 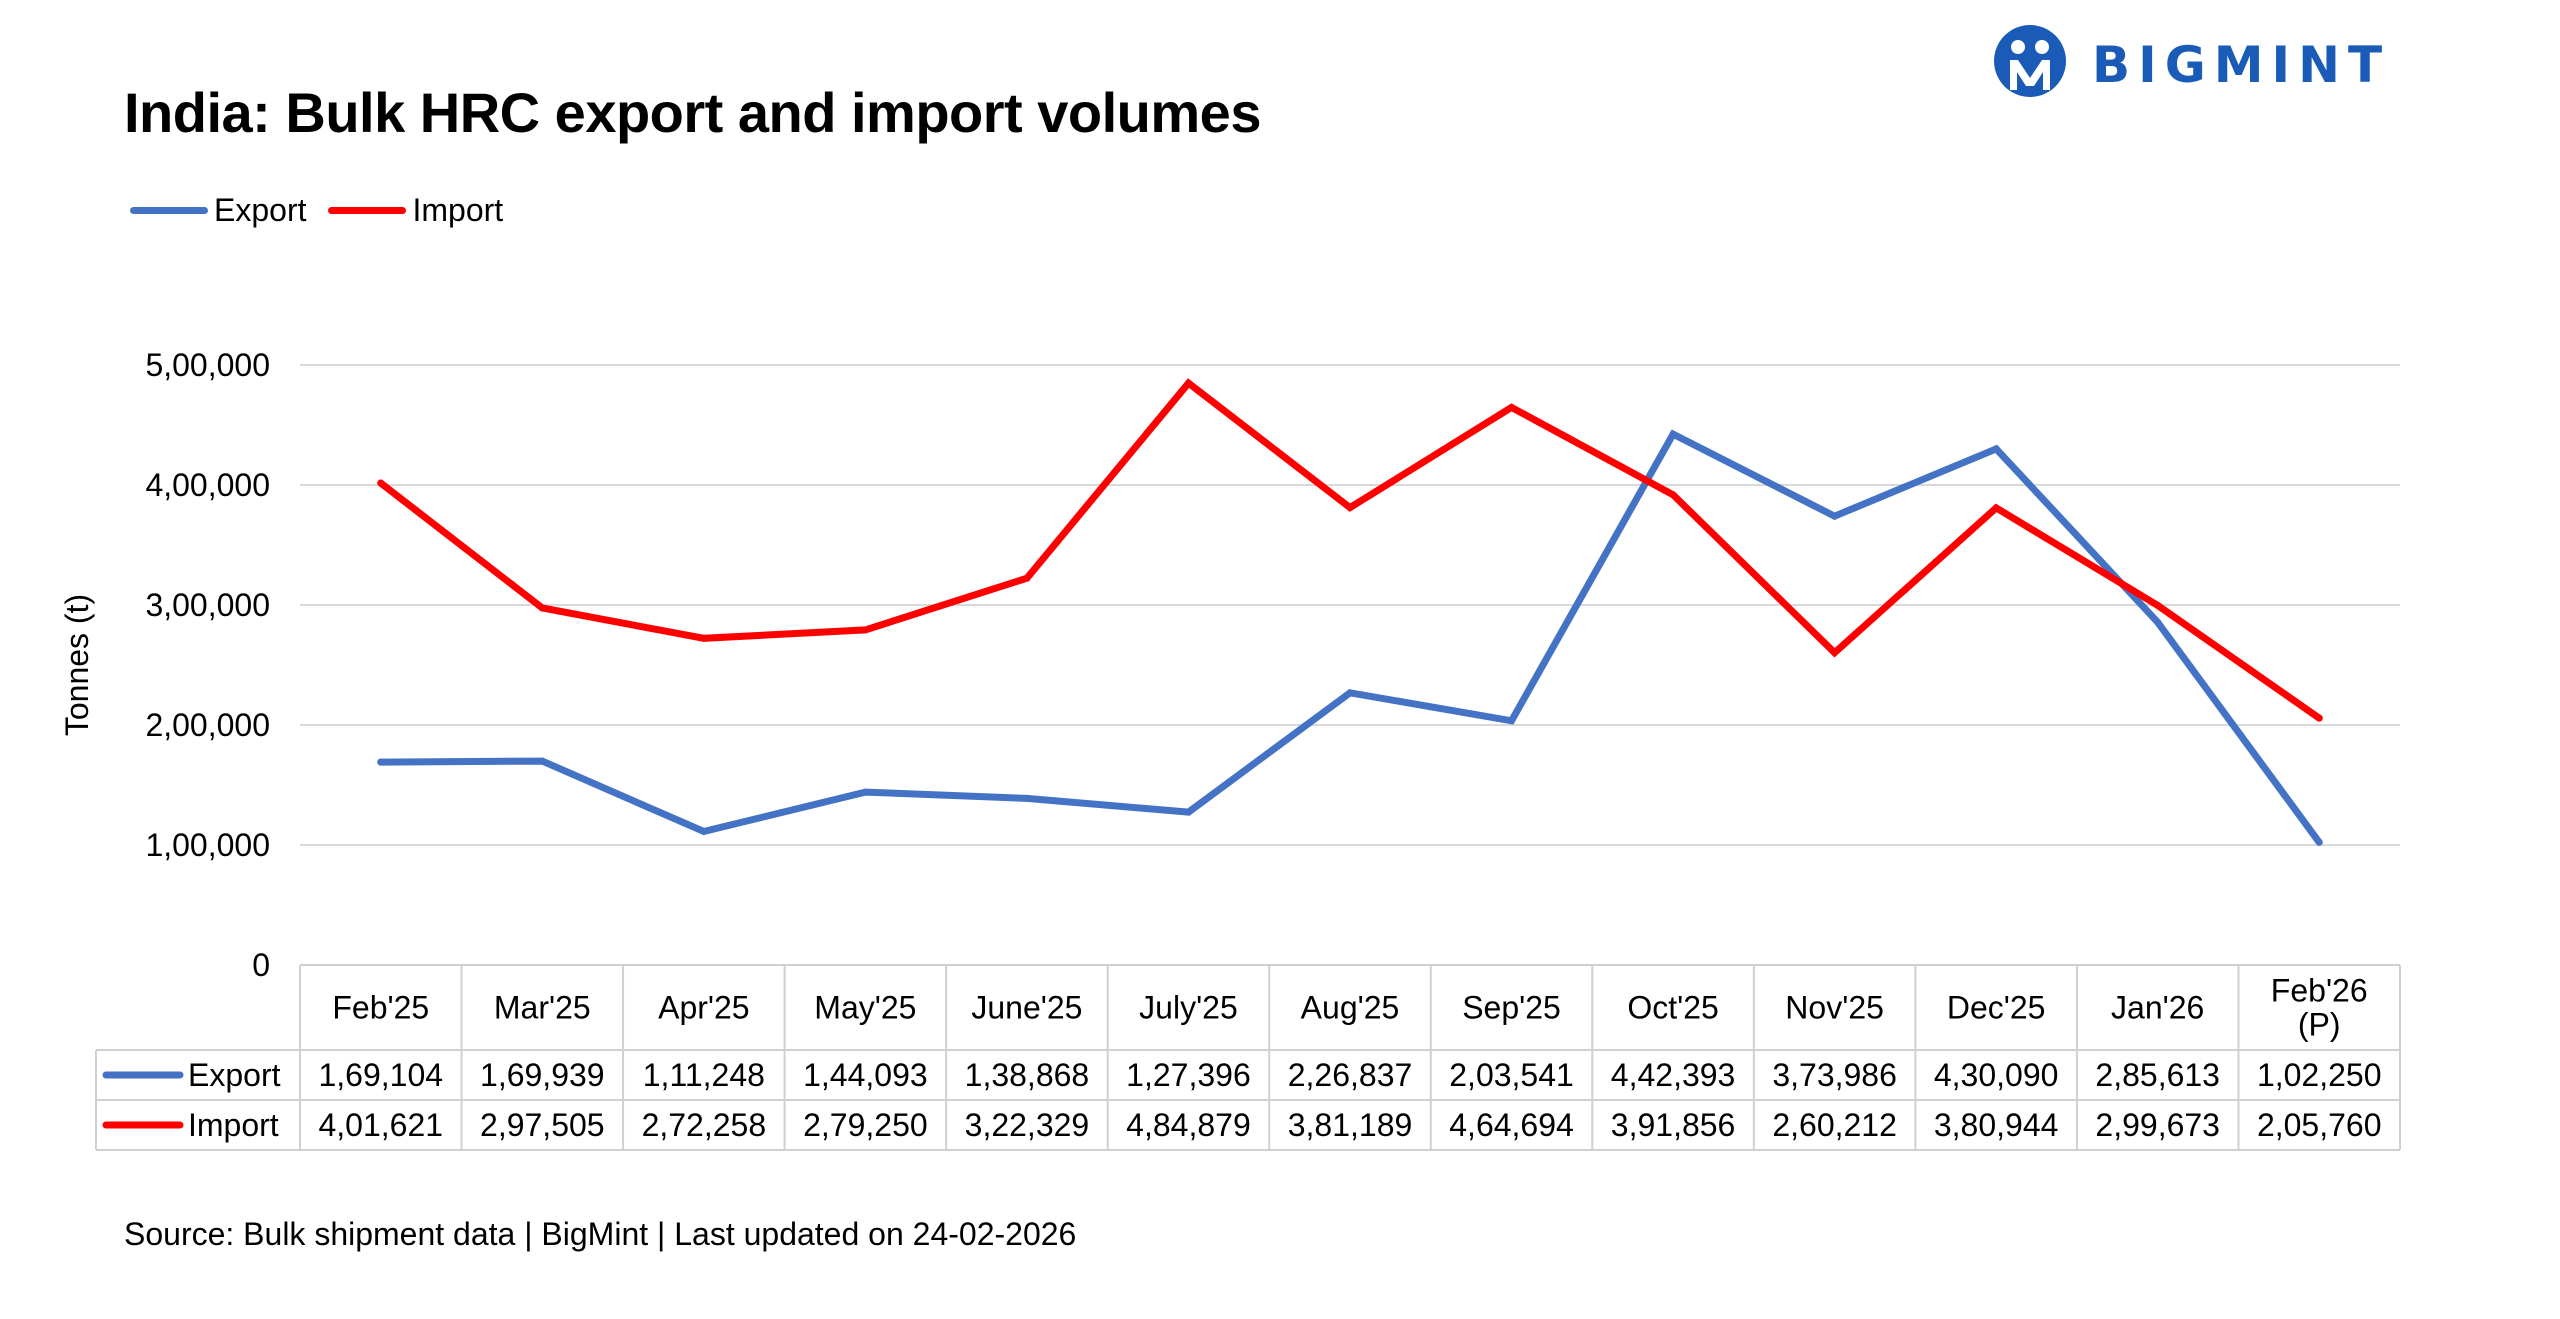 What do you see at coordinates (704, 1008) in the screenshot?
I see `x-tick-label: Apr'25` at bounding box center [704, 1008].